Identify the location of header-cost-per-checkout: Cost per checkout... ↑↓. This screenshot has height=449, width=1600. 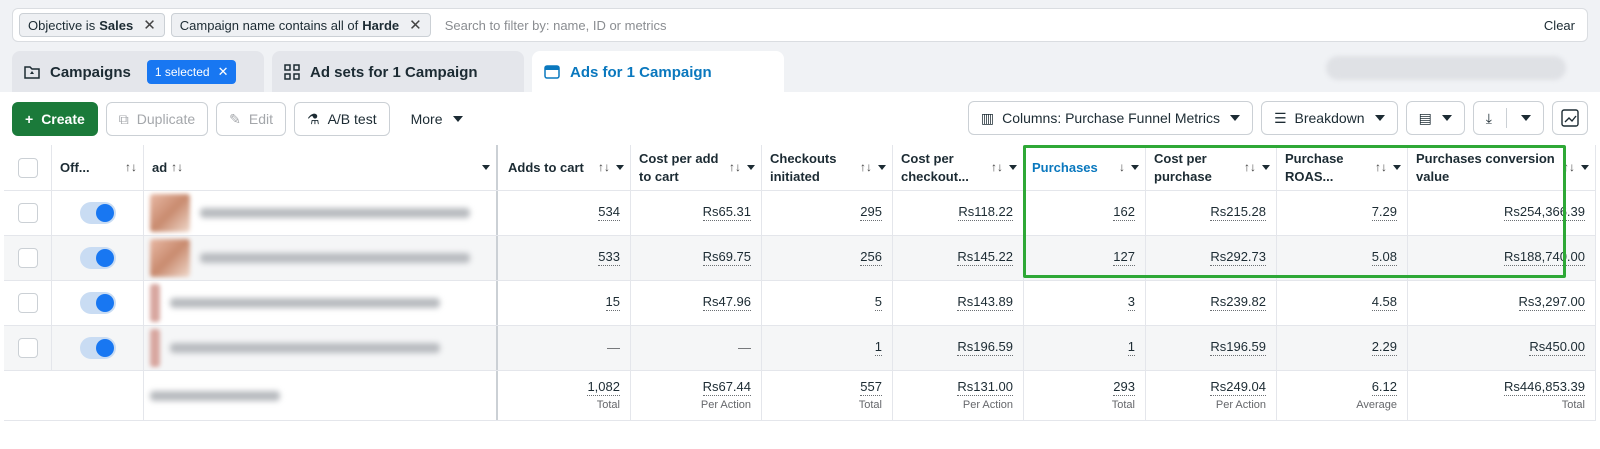
(958, 167).